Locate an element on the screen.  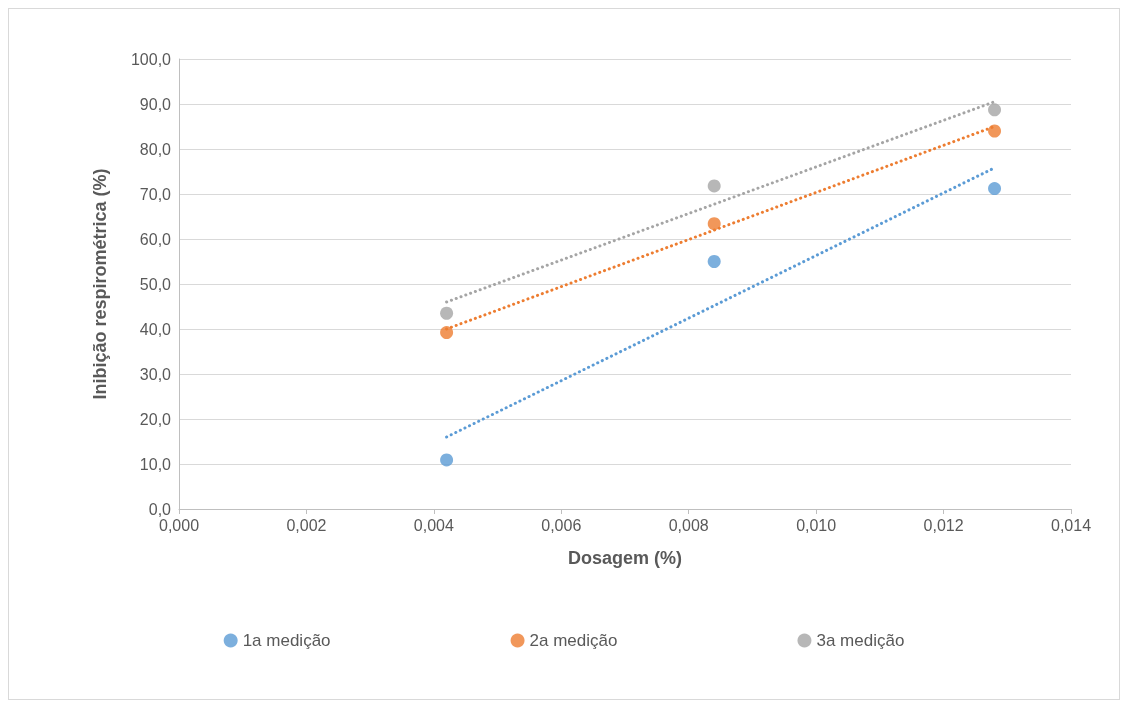
y-tick-label: 20,0 is located at coordinates (155, 419).